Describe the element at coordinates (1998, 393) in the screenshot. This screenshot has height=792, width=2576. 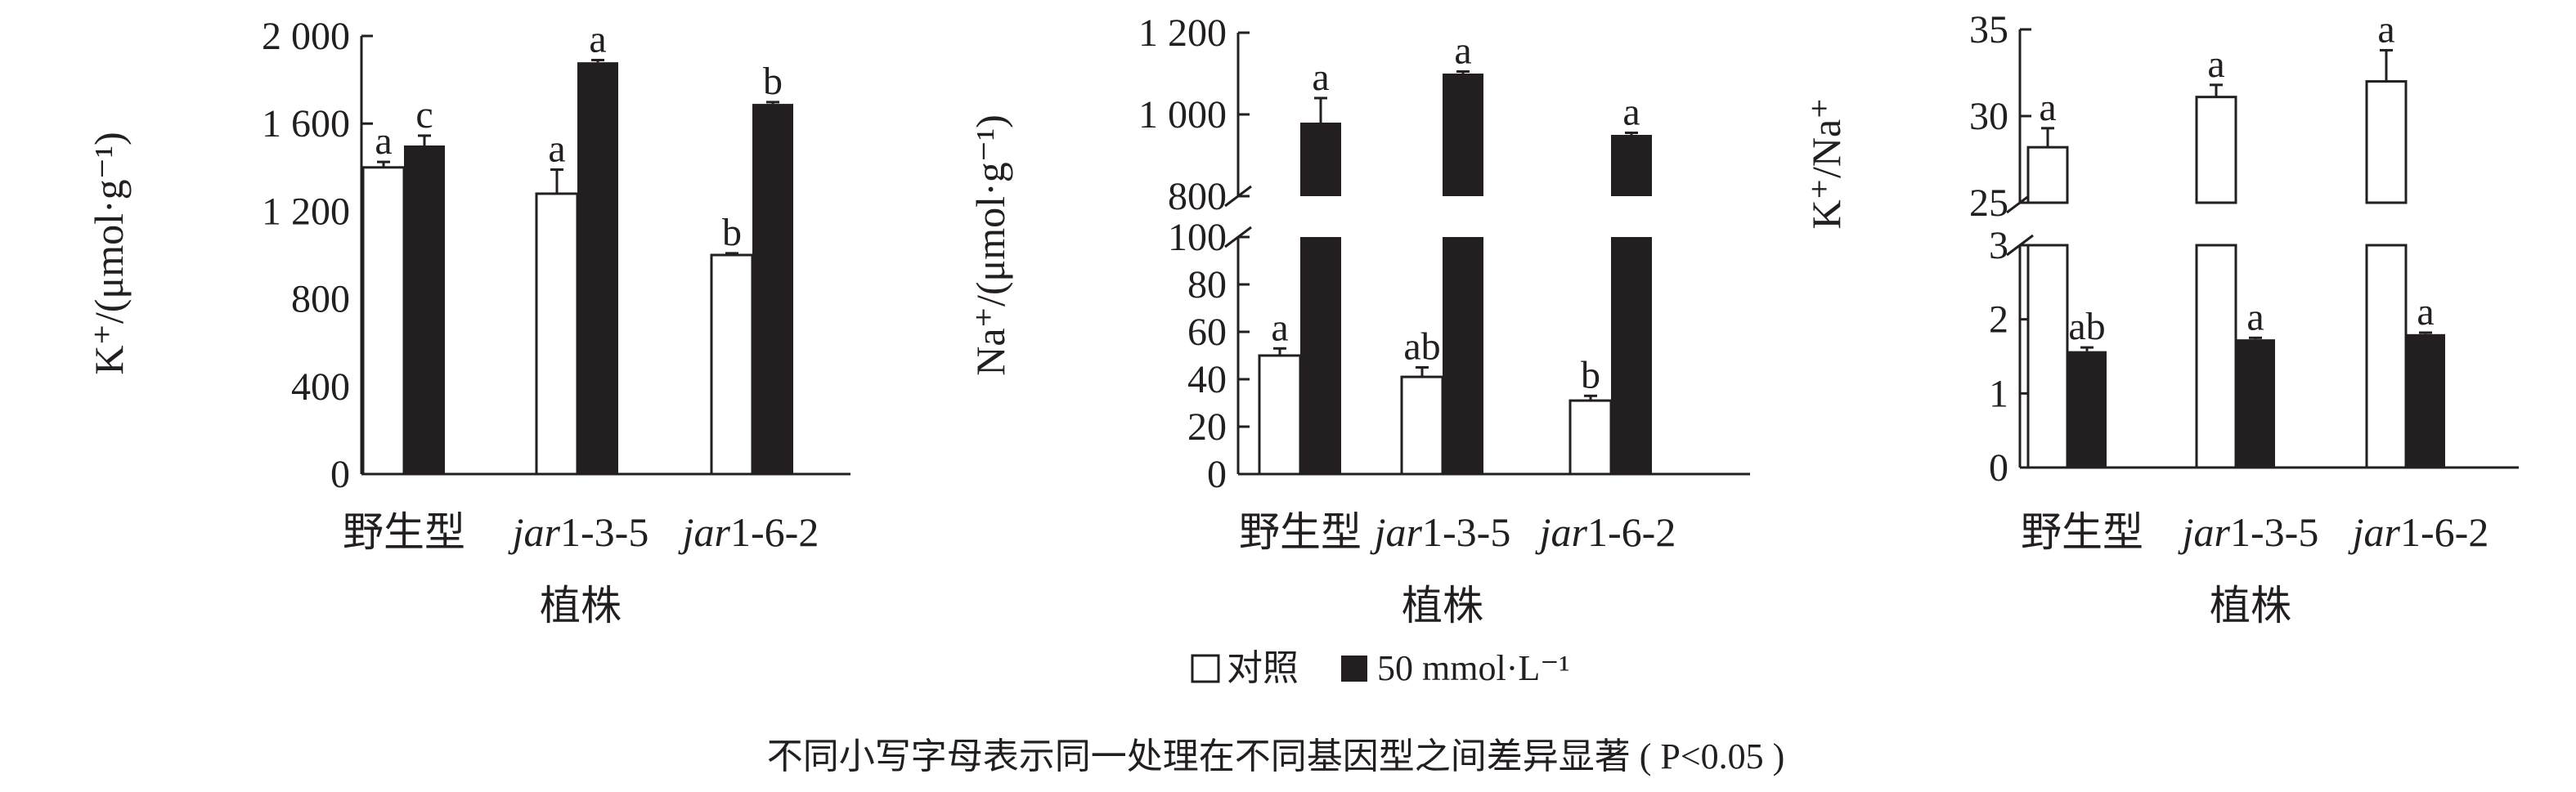
I see `y-tick-label: 1` at that location.